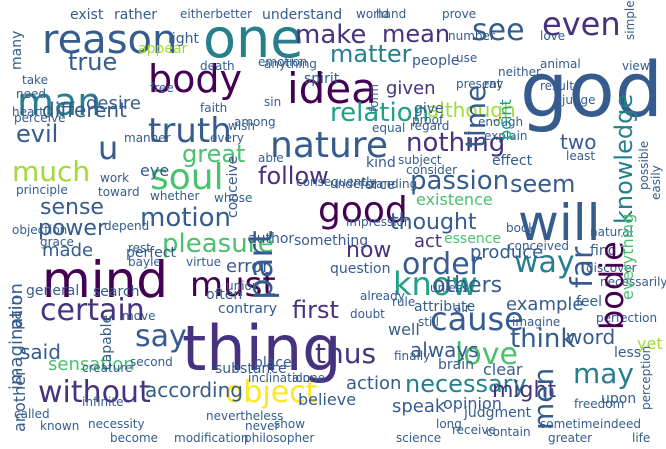 The image size is (666, 449). I want to click on word: attribute, so click(445, 307).